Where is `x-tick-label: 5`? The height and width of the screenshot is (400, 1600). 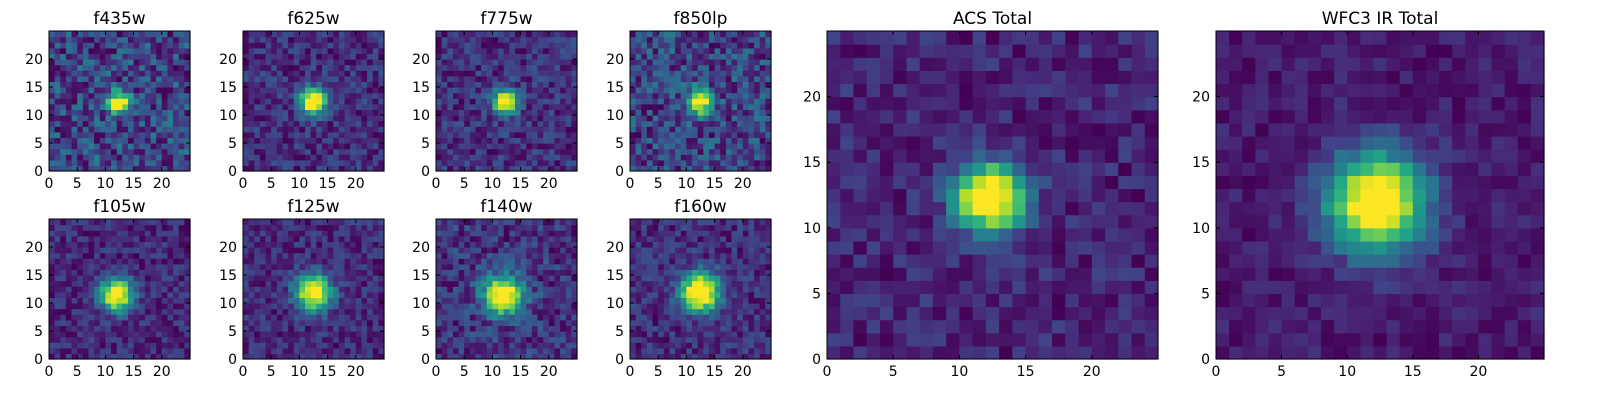 x-tick-label: 5 is located at coordinates (77, 184).